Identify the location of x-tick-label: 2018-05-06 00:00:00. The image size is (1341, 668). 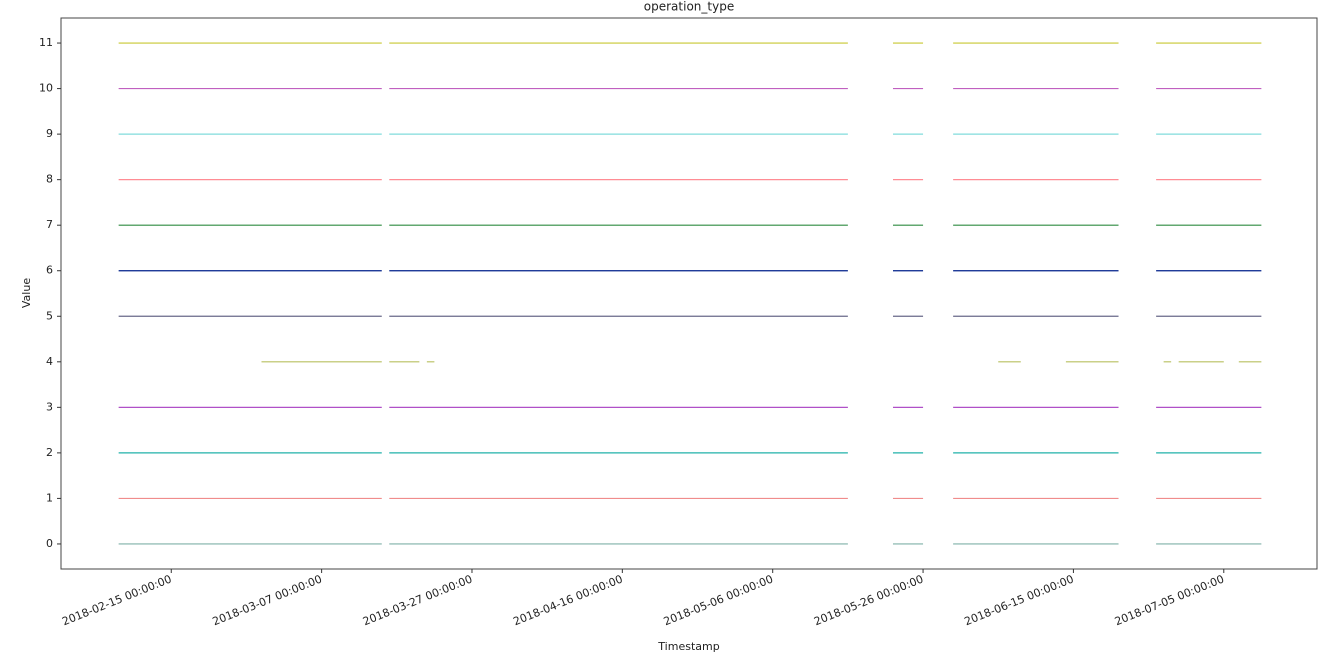
(718, 601).